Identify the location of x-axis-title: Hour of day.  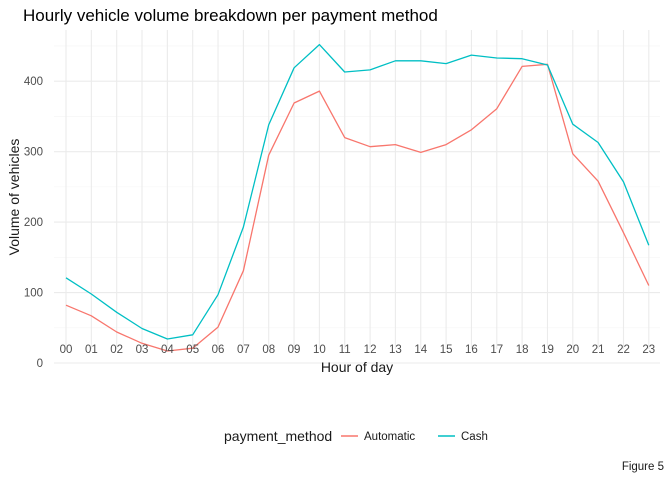
(357, 367).